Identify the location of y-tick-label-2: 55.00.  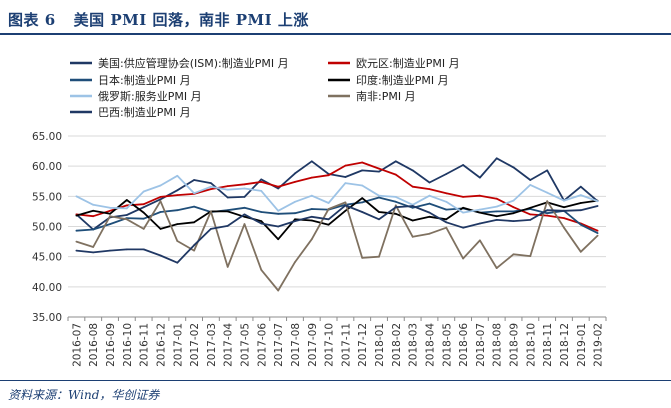
(47, 197).